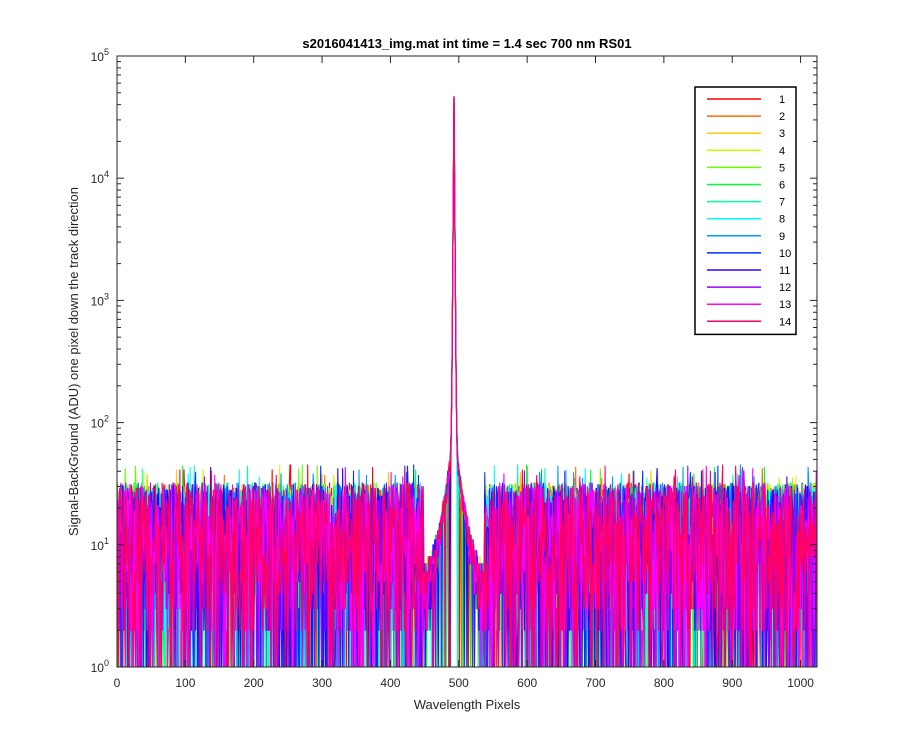 This screenshot has width=900, height=750. Describe the element at coordinates (785, 254) in the screenshot. I see `legend-label-10: 10` at that location.